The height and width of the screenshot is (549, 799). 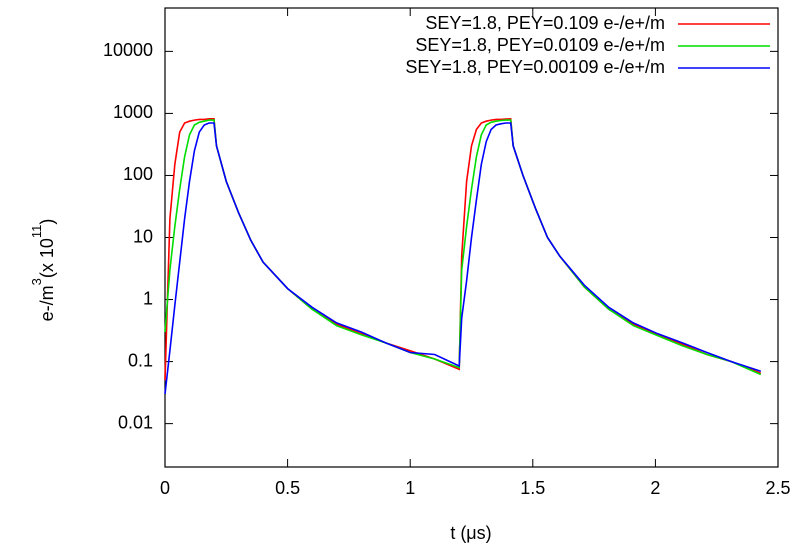 What do you see at coordinates (165, 488) in the screenshot?
I see `x-tick-label: 0` at bounding box center [165, 488].